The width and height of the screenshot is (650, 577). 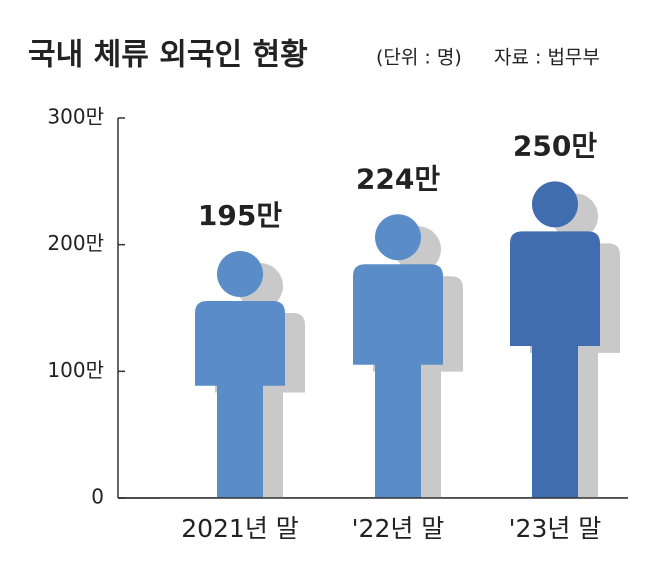 What do you see at coordinates (419, 58) in the screenshot?
I see `chart-subtitle: (단위 : 명)` at bounding box center [419, 58].